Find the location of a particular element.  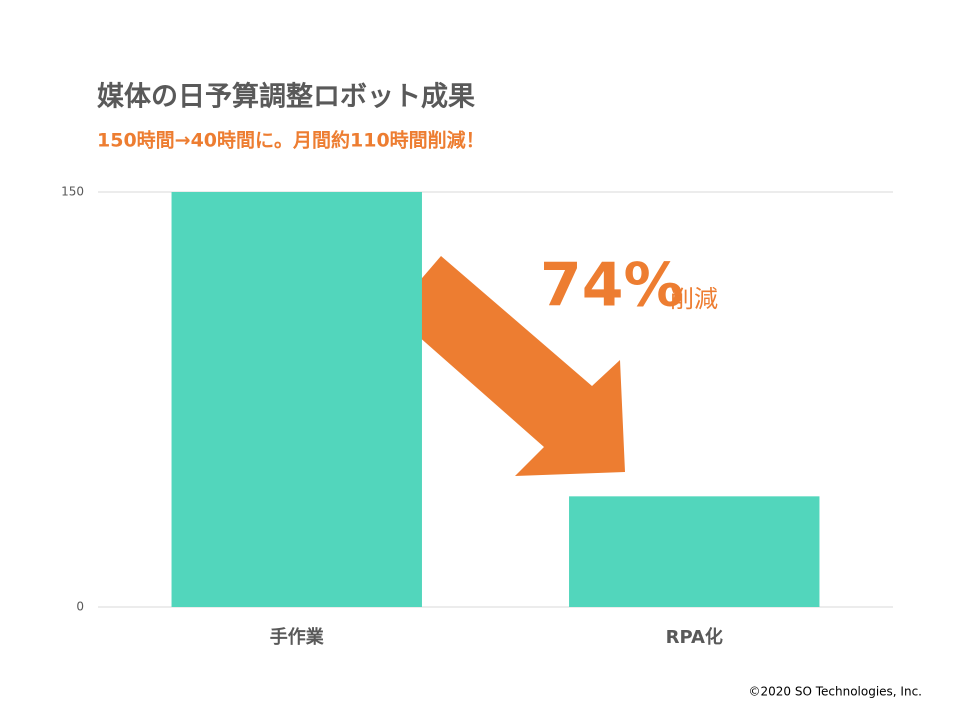

x-tick-label: RPA化 is located at coordinates (694, 637).